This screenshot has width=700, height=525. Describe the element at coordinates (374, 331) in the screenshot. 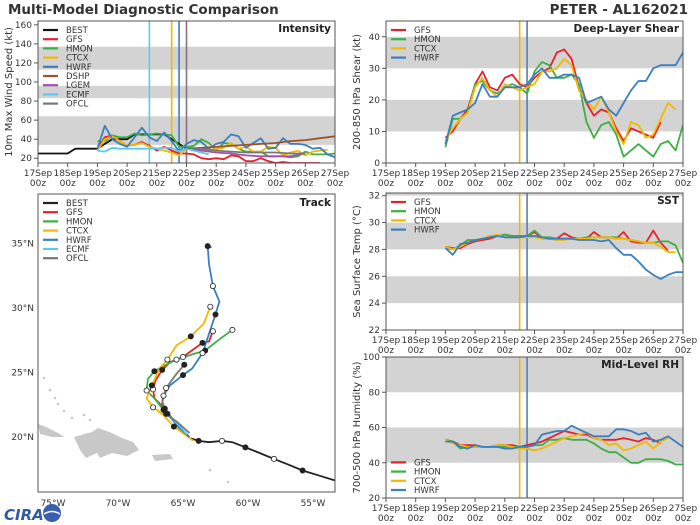

I see `y-tick-label: 22` at that location.